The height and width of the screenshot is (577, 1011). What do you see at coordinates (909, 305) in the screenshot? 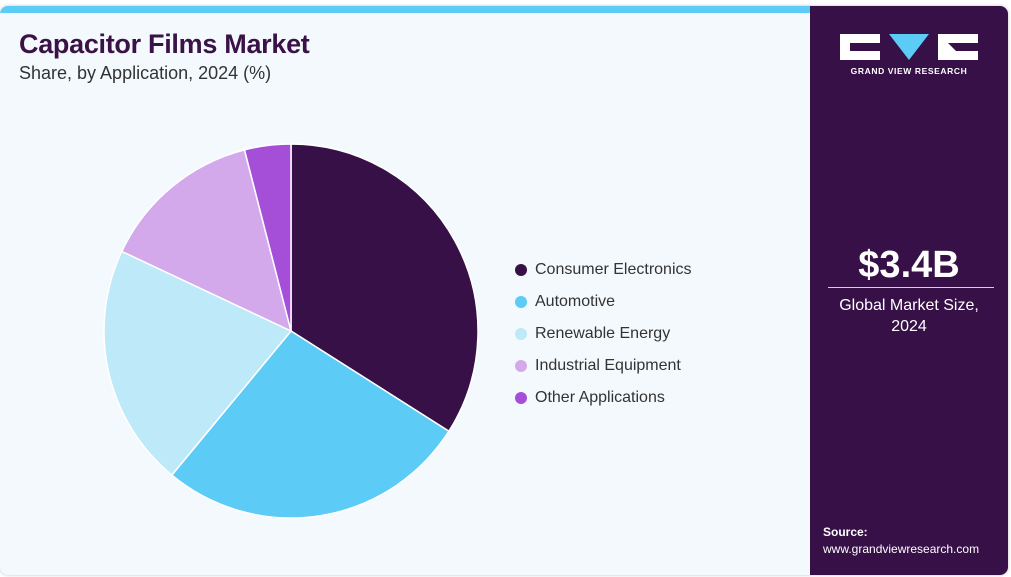
I see `market-size-label-line1: Global Market Size,` at bounding box center [909, 305].